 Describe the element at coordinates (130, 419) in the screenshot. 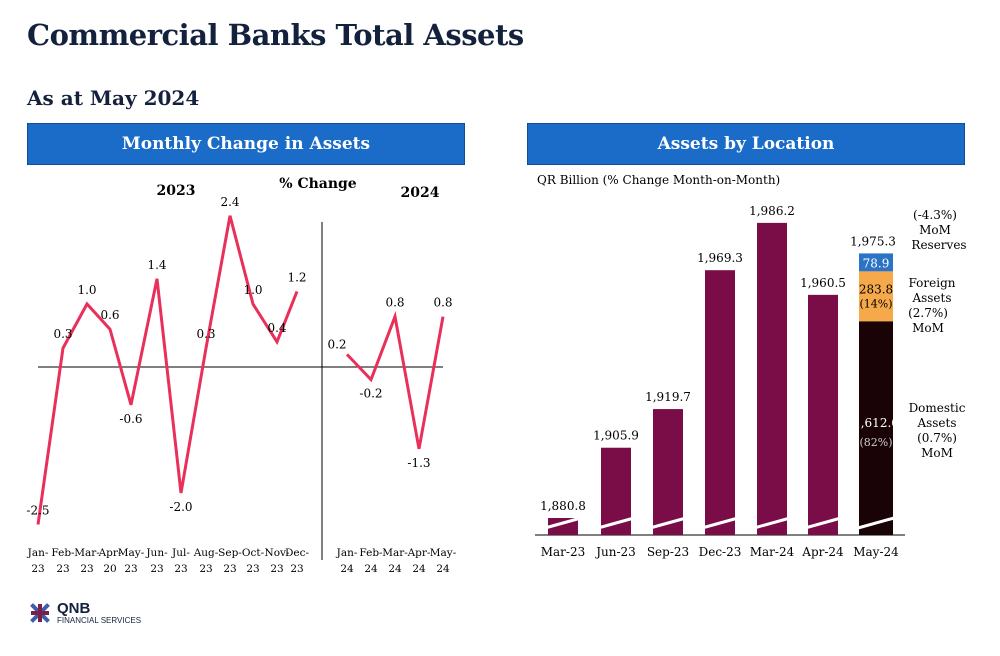

I see `data-label: -0.6` at that location.